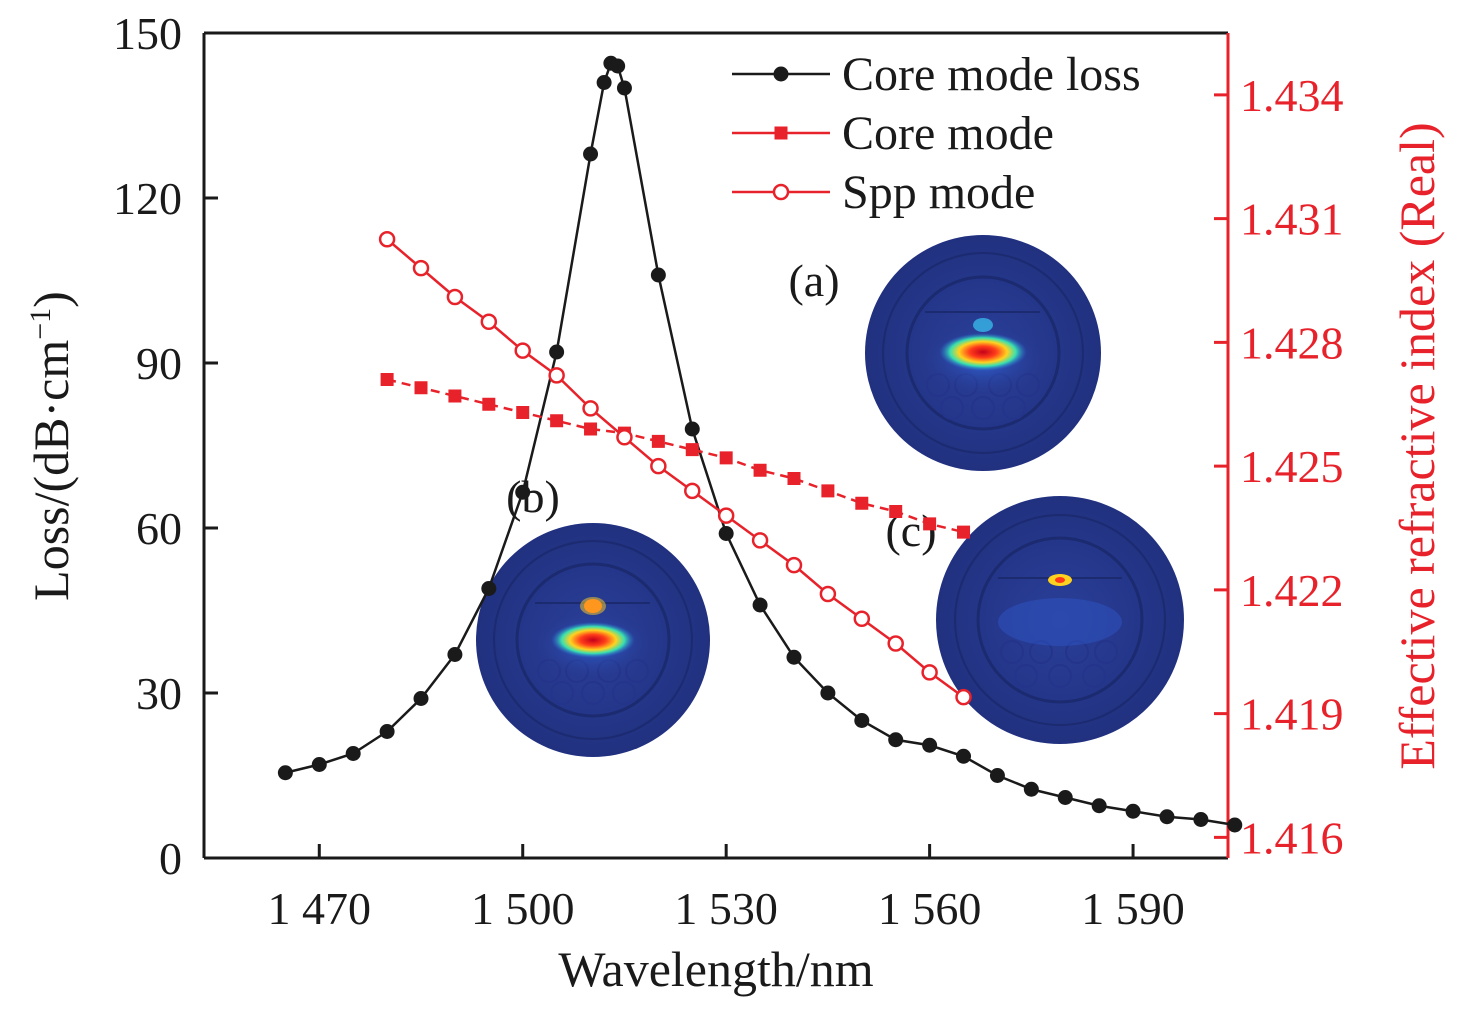 The width and height of the screenshot is (1476, 1012). I want to click on legend-marker-spp-mode, so click(781, 192).